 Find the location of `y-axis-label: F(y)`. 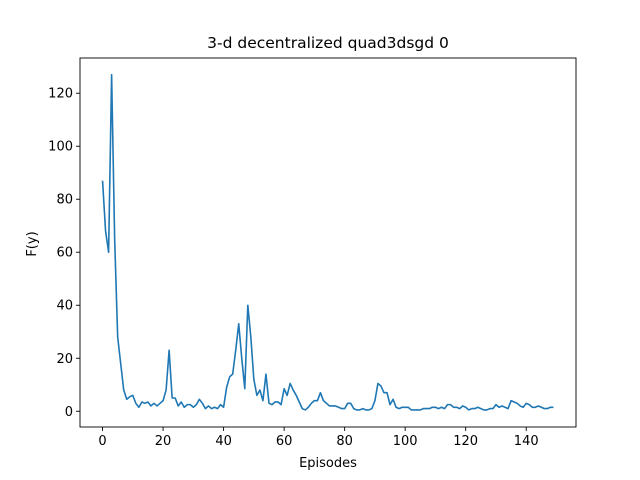

y-axis-label: F(y) is located at coordinates (32, 243).